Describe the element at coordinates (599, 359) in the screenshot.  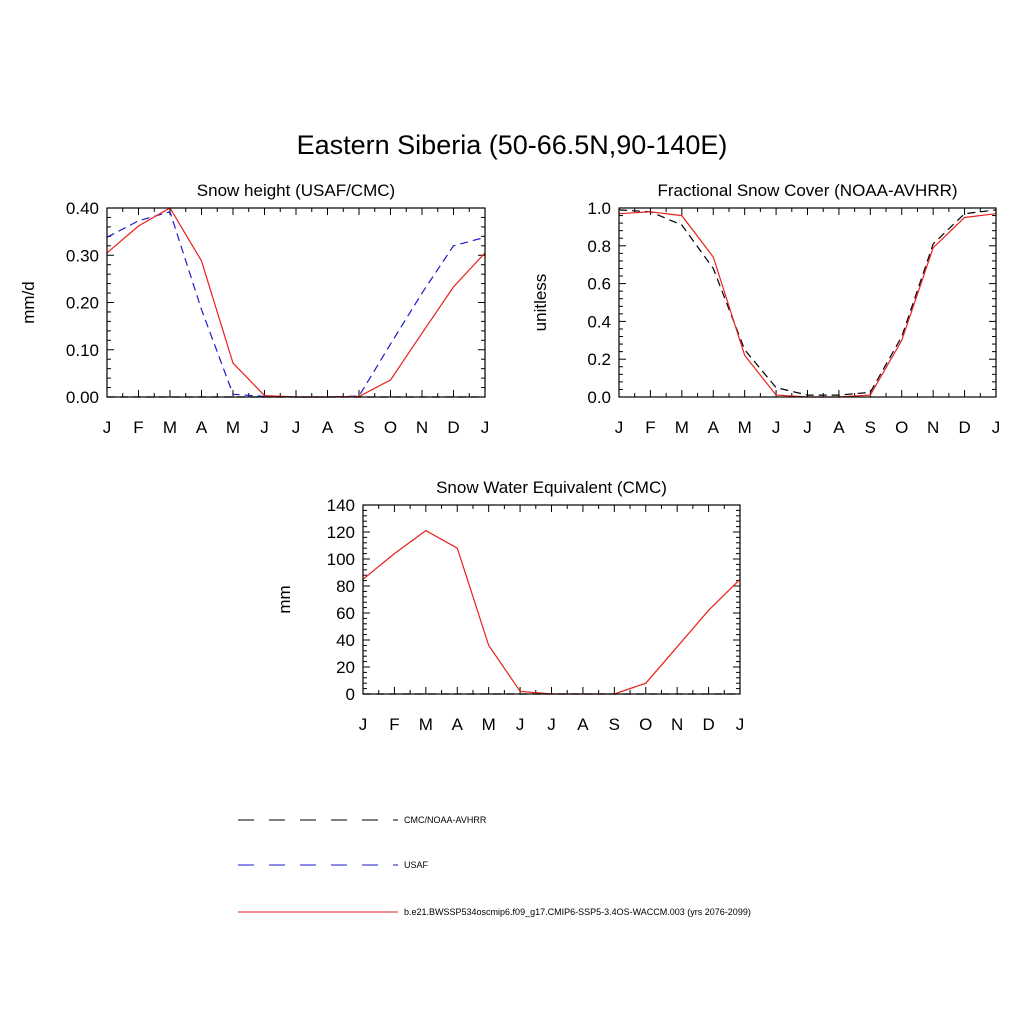
I see `y-tick-label: 0.2` at that location.